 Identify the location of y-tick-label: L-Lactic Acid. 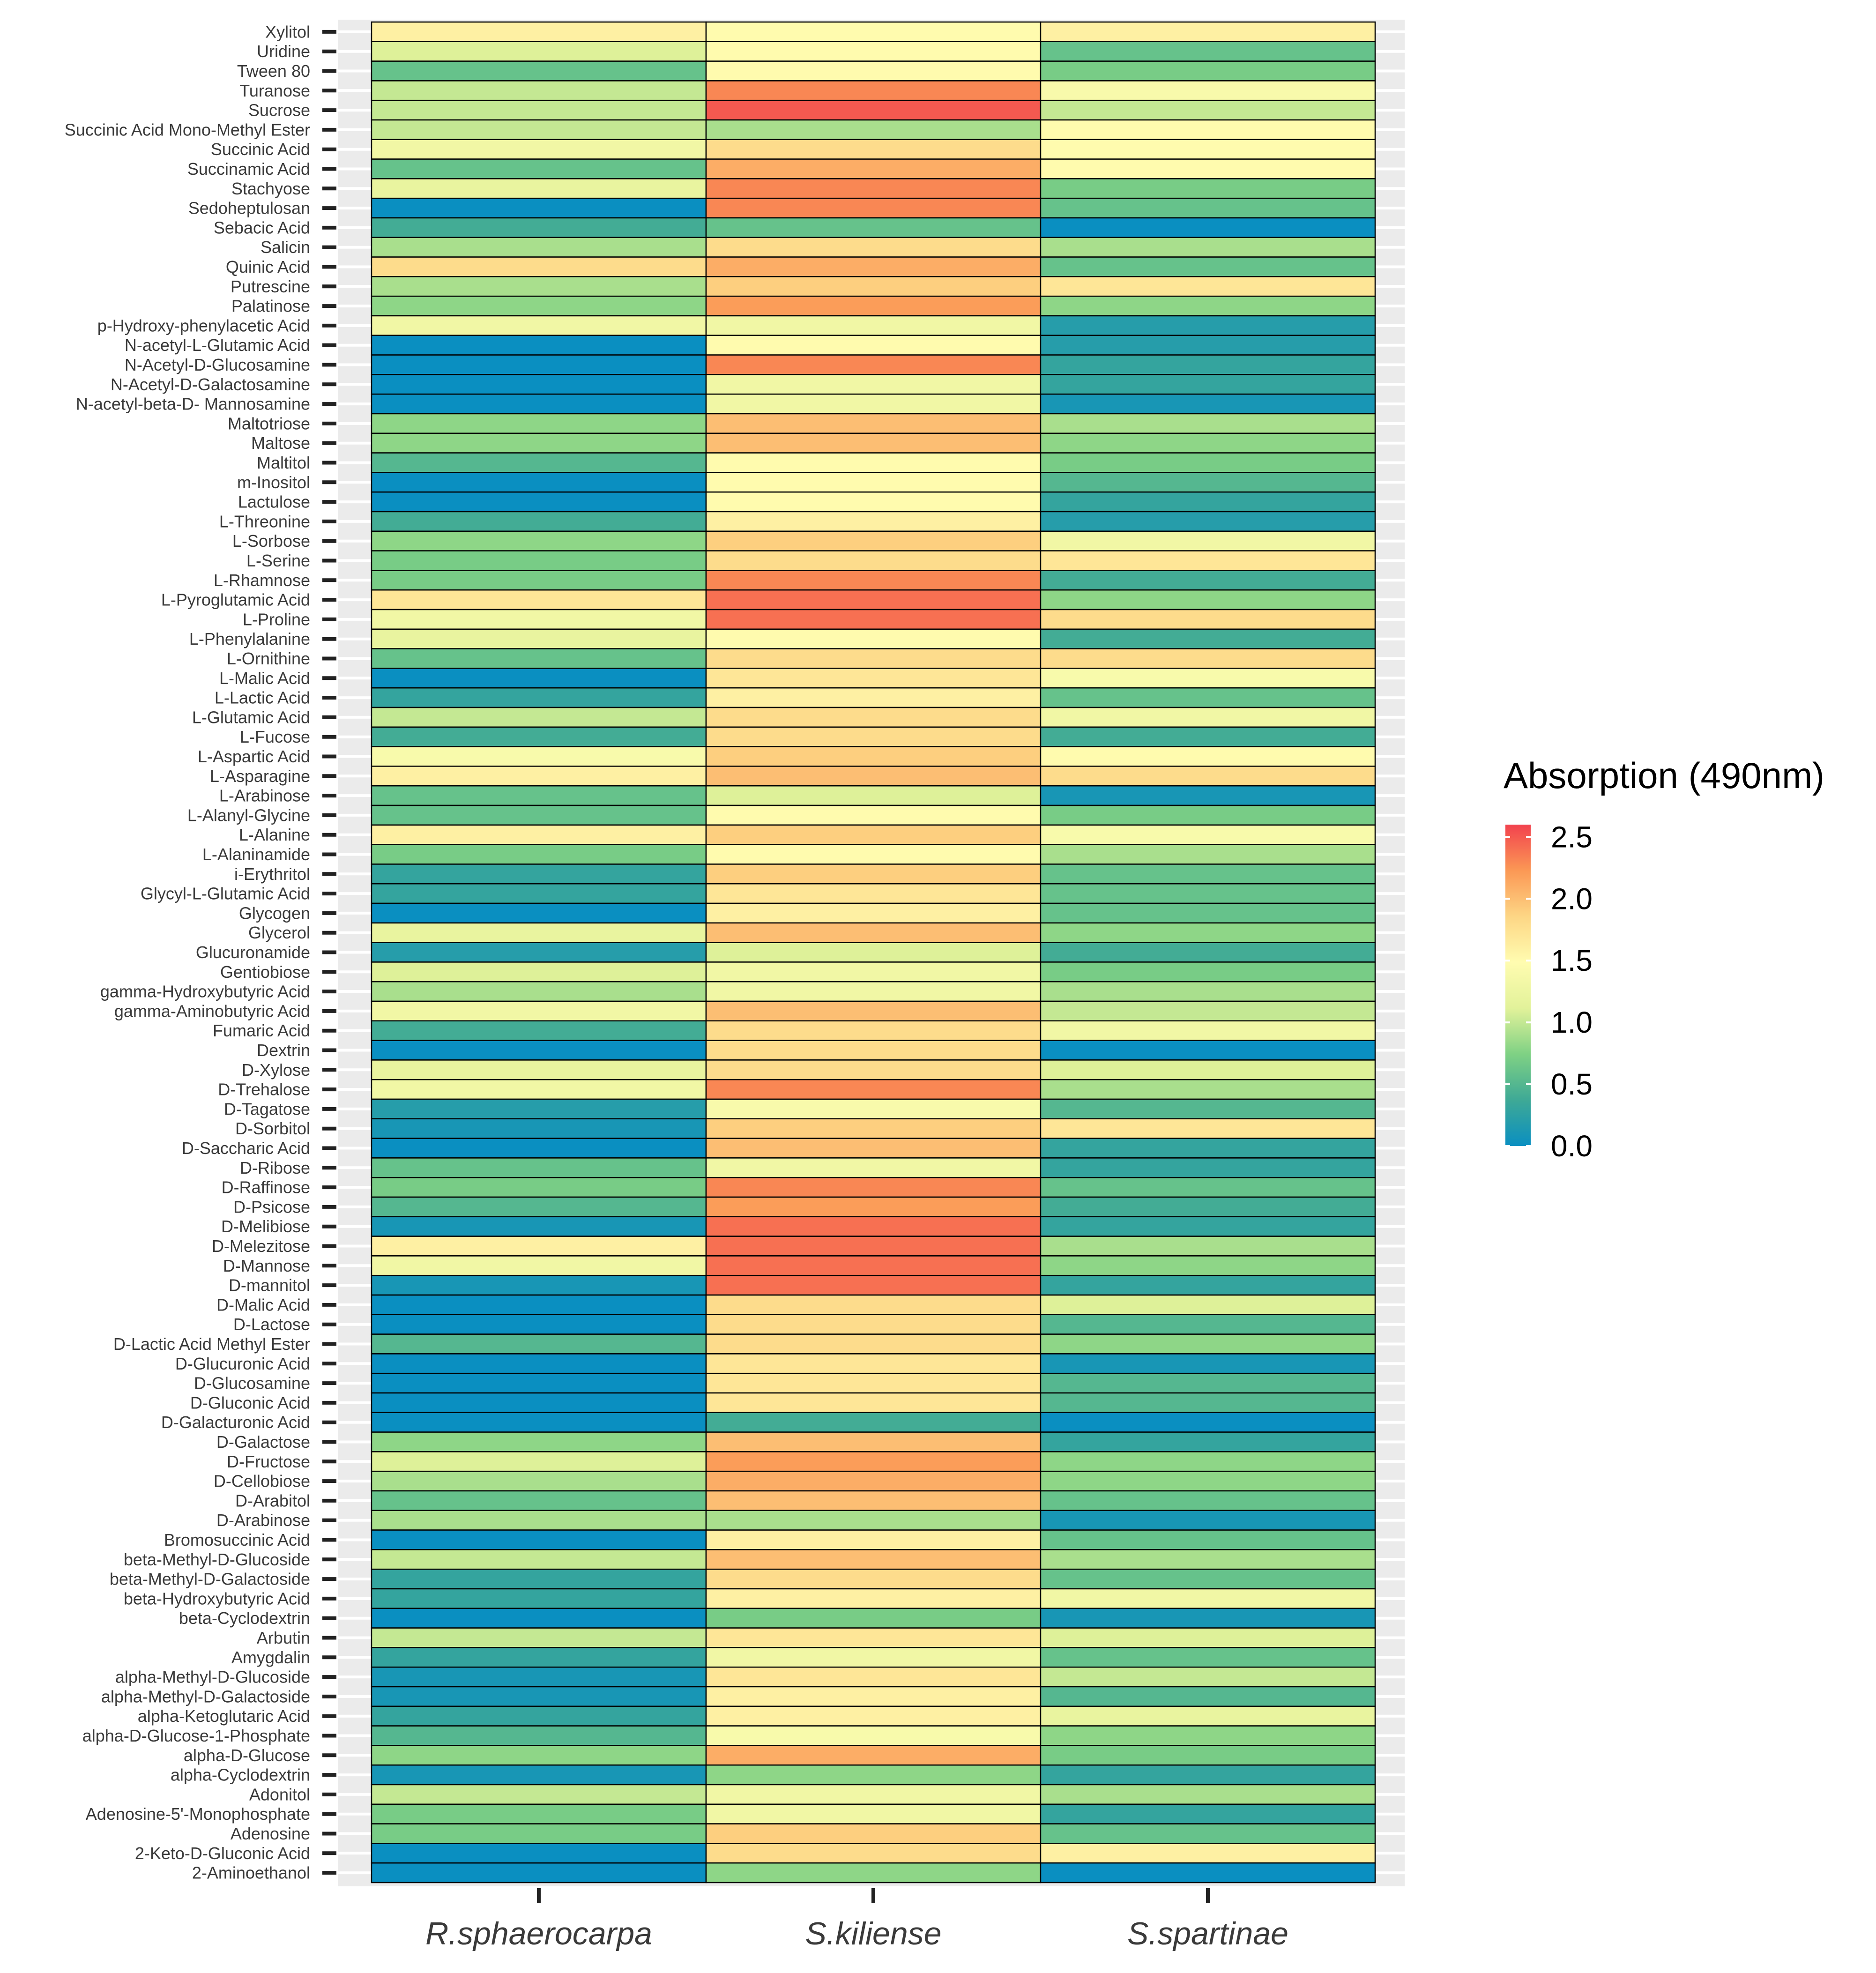
(263, 697).